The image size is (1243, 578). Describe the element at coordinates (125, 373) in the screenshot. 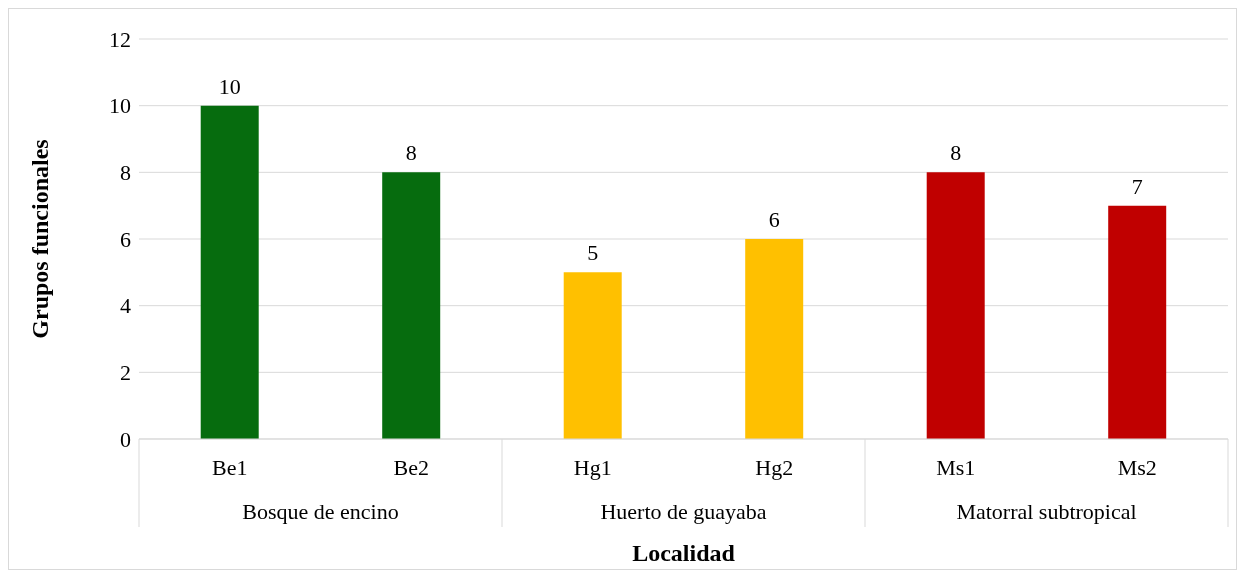

I see `y-tick-label: 2` at that location.